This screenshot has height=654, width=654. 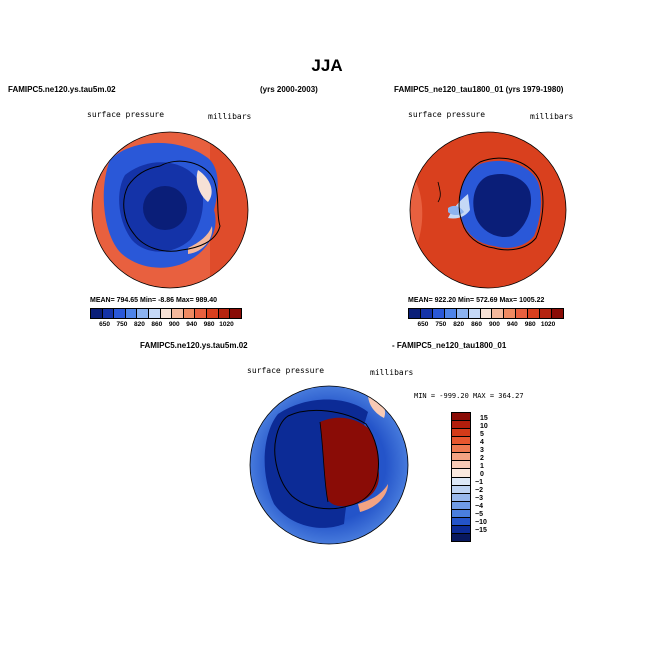 What do you see at coordinates (482, 434) in the screenshot?
I see `panel3-colorbar-label: 5` at bounding box center [482, 434].